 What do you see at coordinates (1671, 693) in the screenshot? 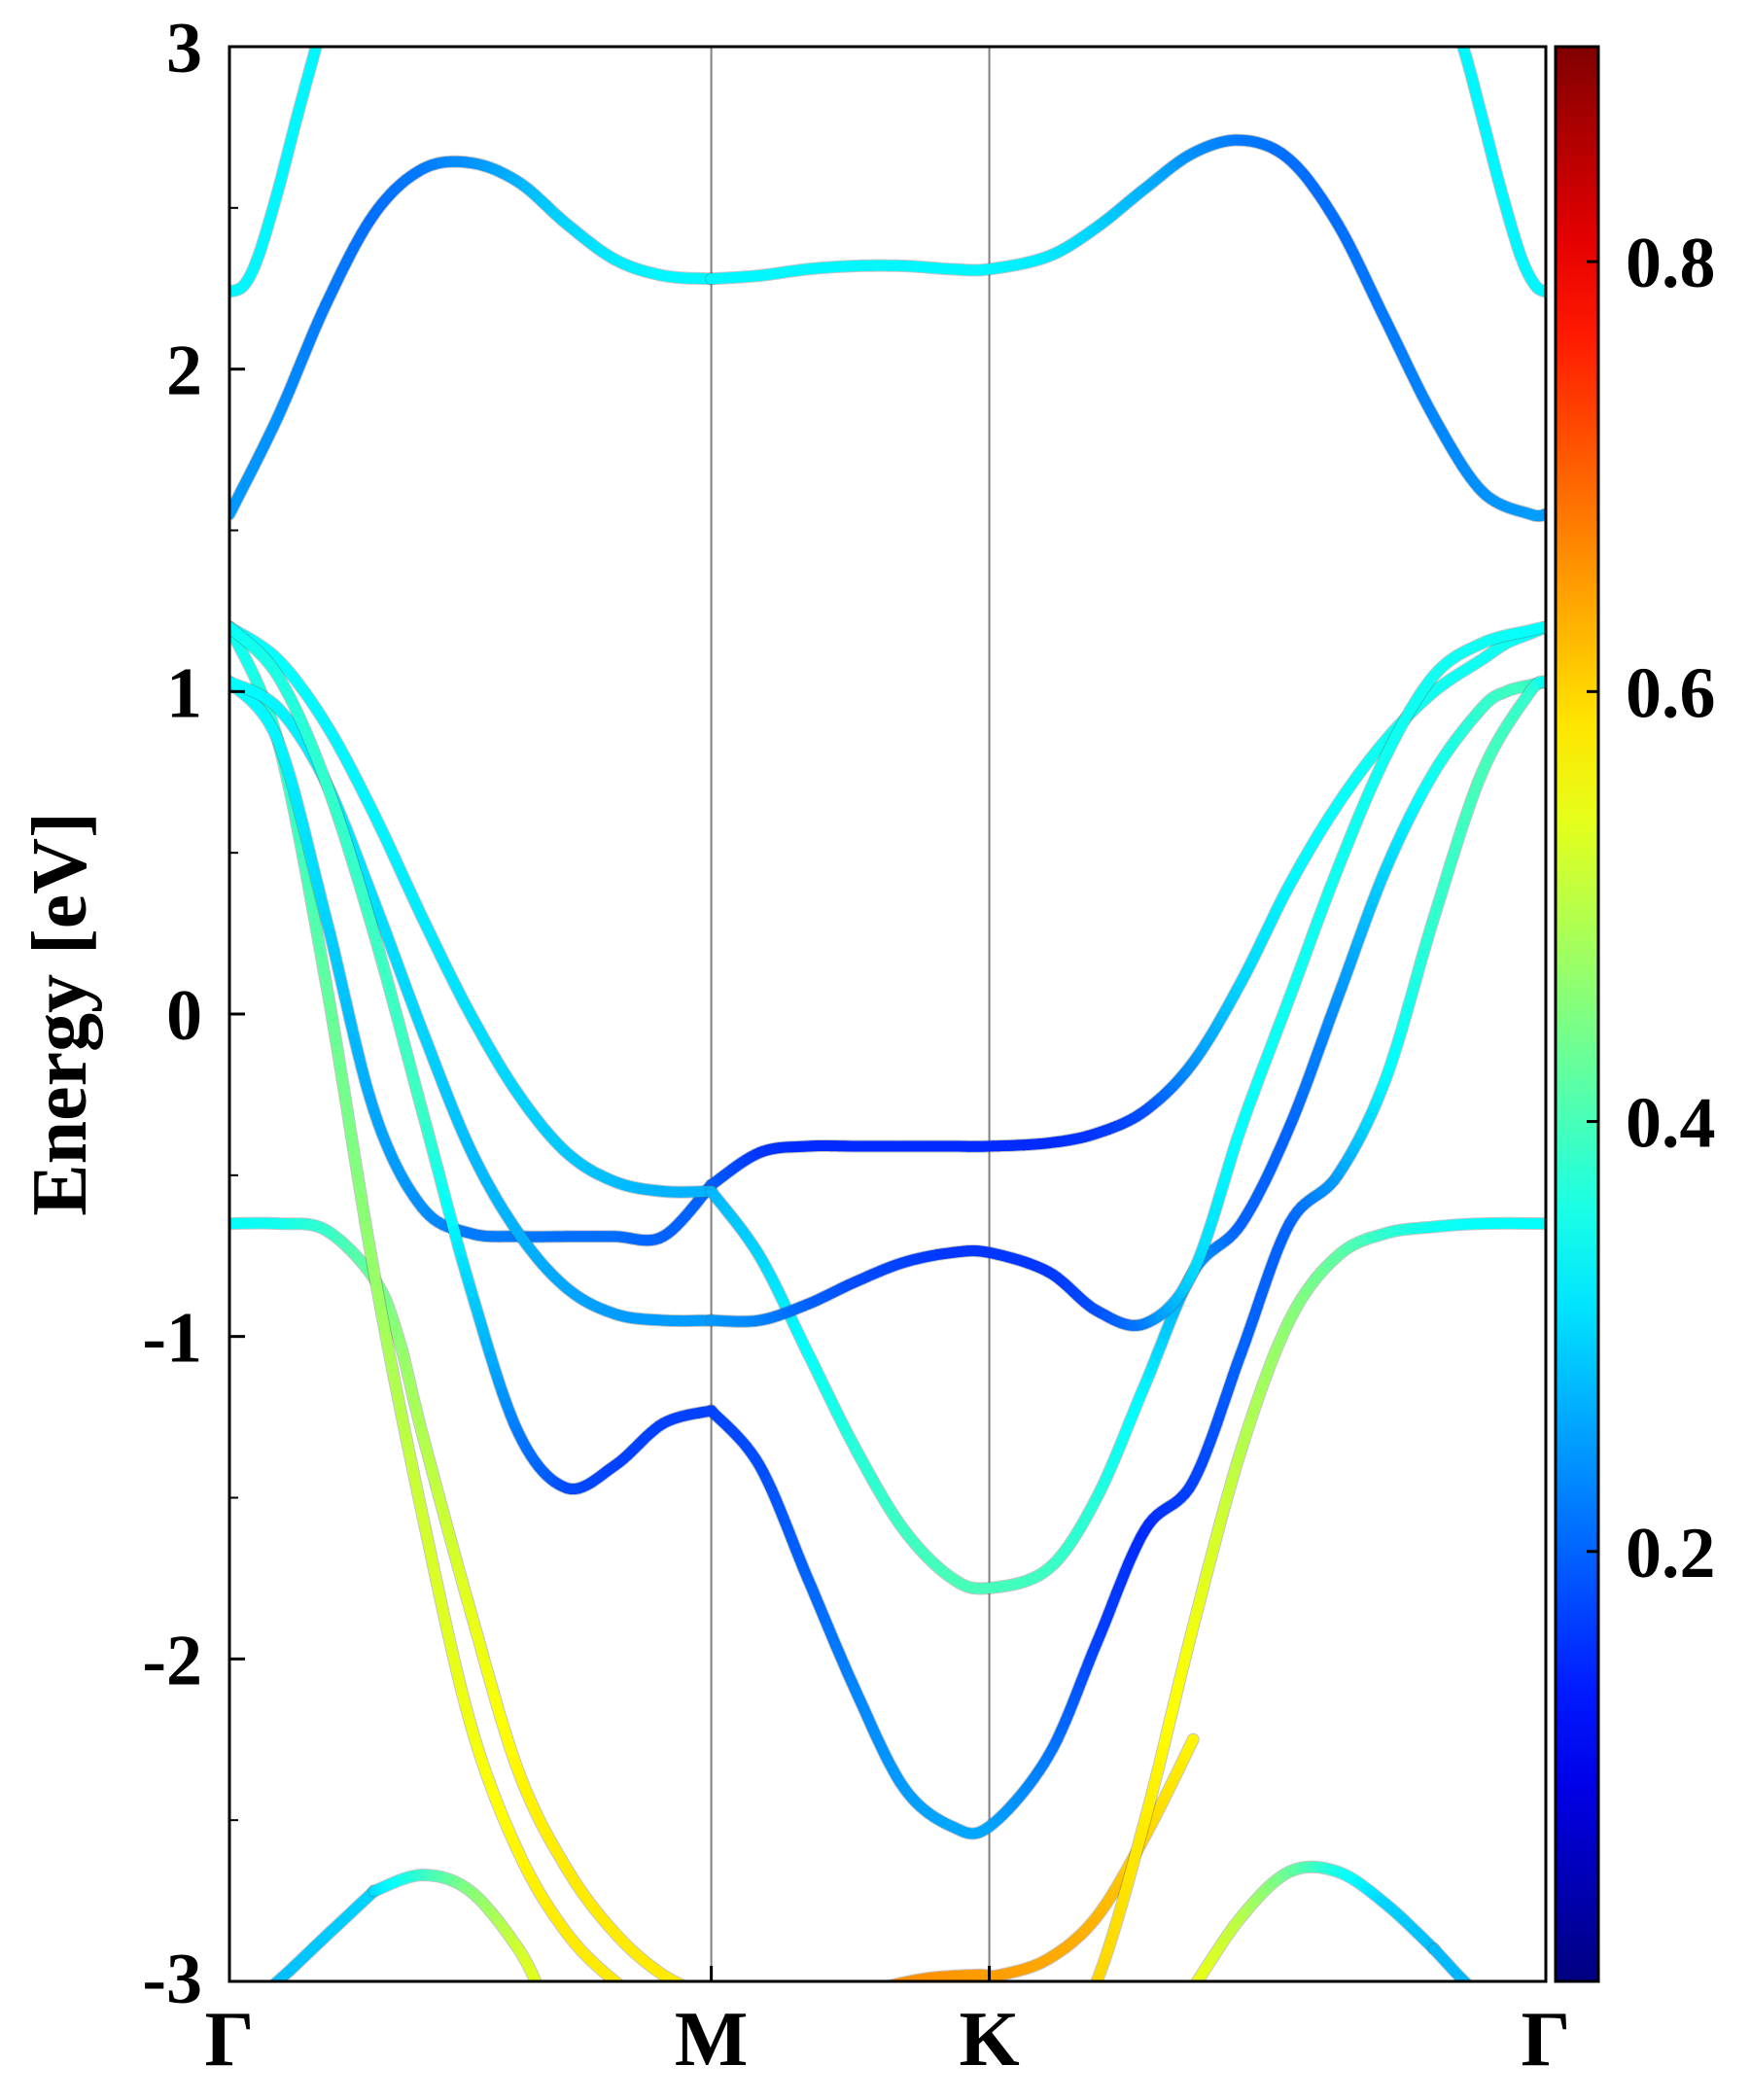
I see `colorbar-tick-label: 0.6` at bounding box center [1671, 693].